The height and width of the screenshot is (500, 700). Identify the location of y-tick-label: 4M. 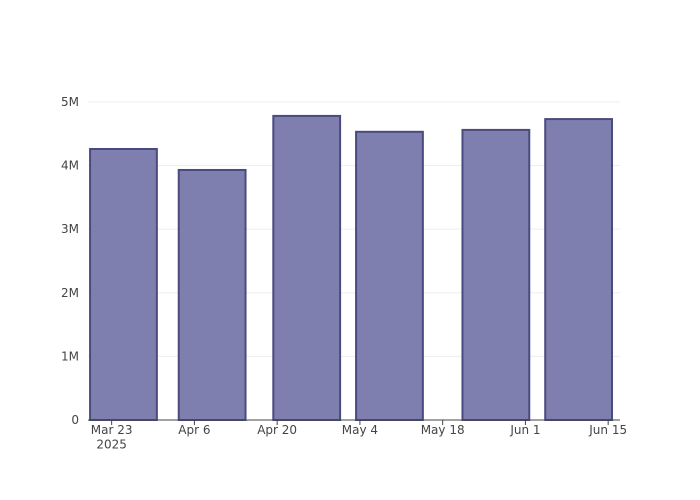
(70, 166).